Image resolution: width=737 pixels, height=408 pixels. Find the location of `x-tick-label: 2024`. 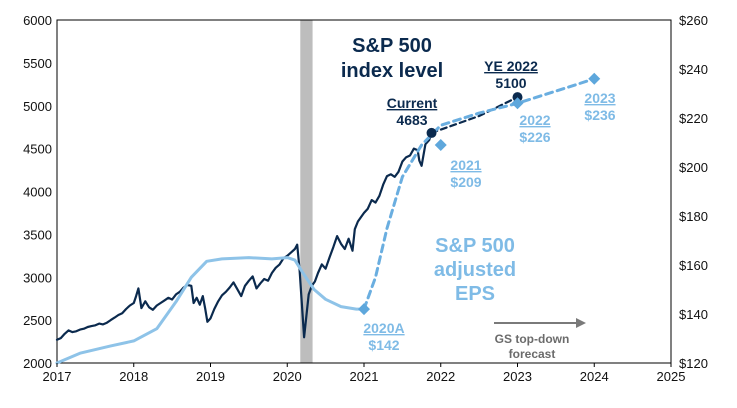

x-tick-label: 2024 is located at coordinates (594, 376).